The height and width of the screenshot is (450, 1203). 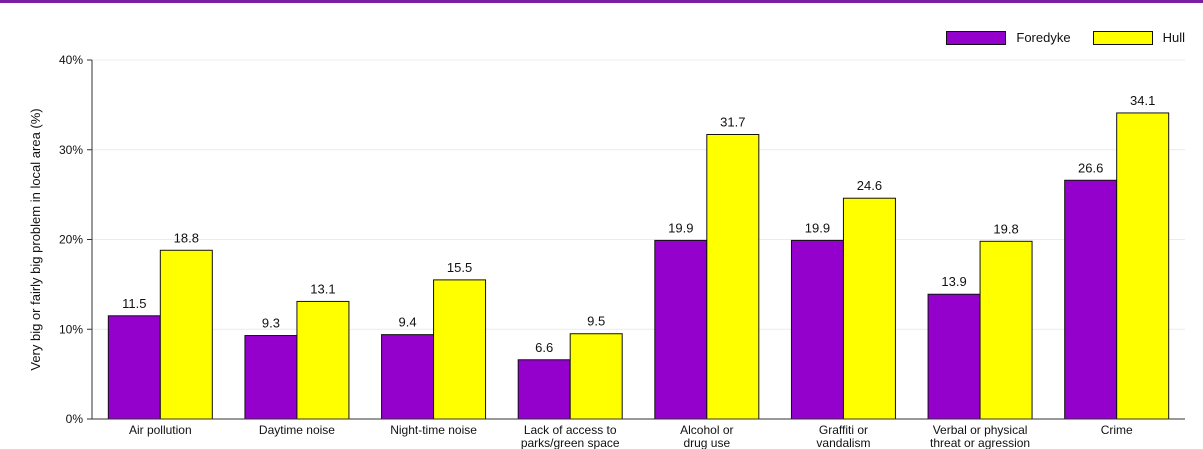 I want to click on bar-hull-lack-of-access-to-parks-green-space, so click(x=596, y=376).